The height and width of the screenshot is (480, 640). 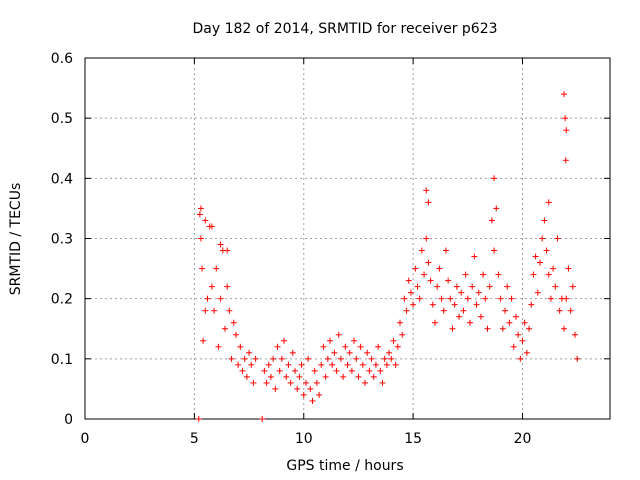 What do you see at coordinates (62, 59) in the screenshot?
I see `y-tick-label: 0.6` at bounding box center [62, 59].